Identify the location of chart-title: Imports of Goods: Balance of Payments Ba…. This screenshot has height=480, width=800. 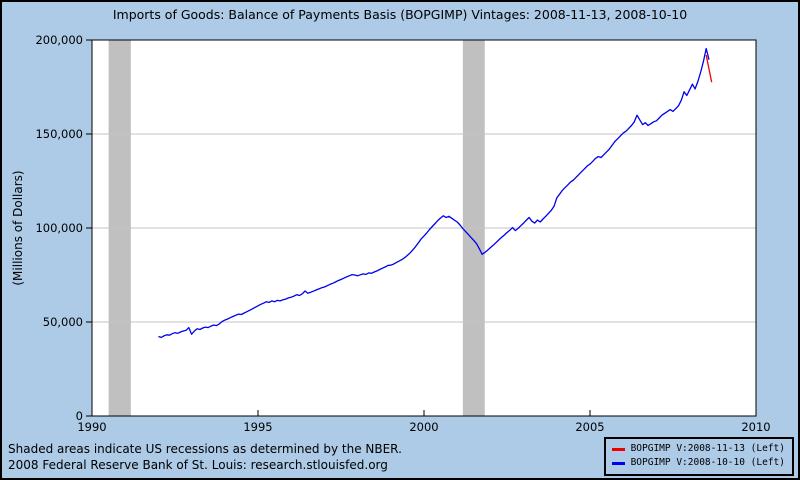
(400, 14).